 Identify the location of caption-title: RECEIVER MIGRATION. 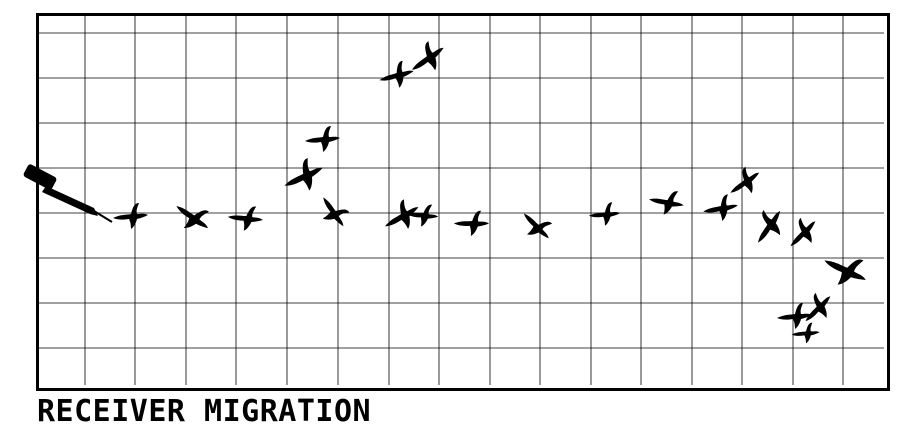
(204, 411).